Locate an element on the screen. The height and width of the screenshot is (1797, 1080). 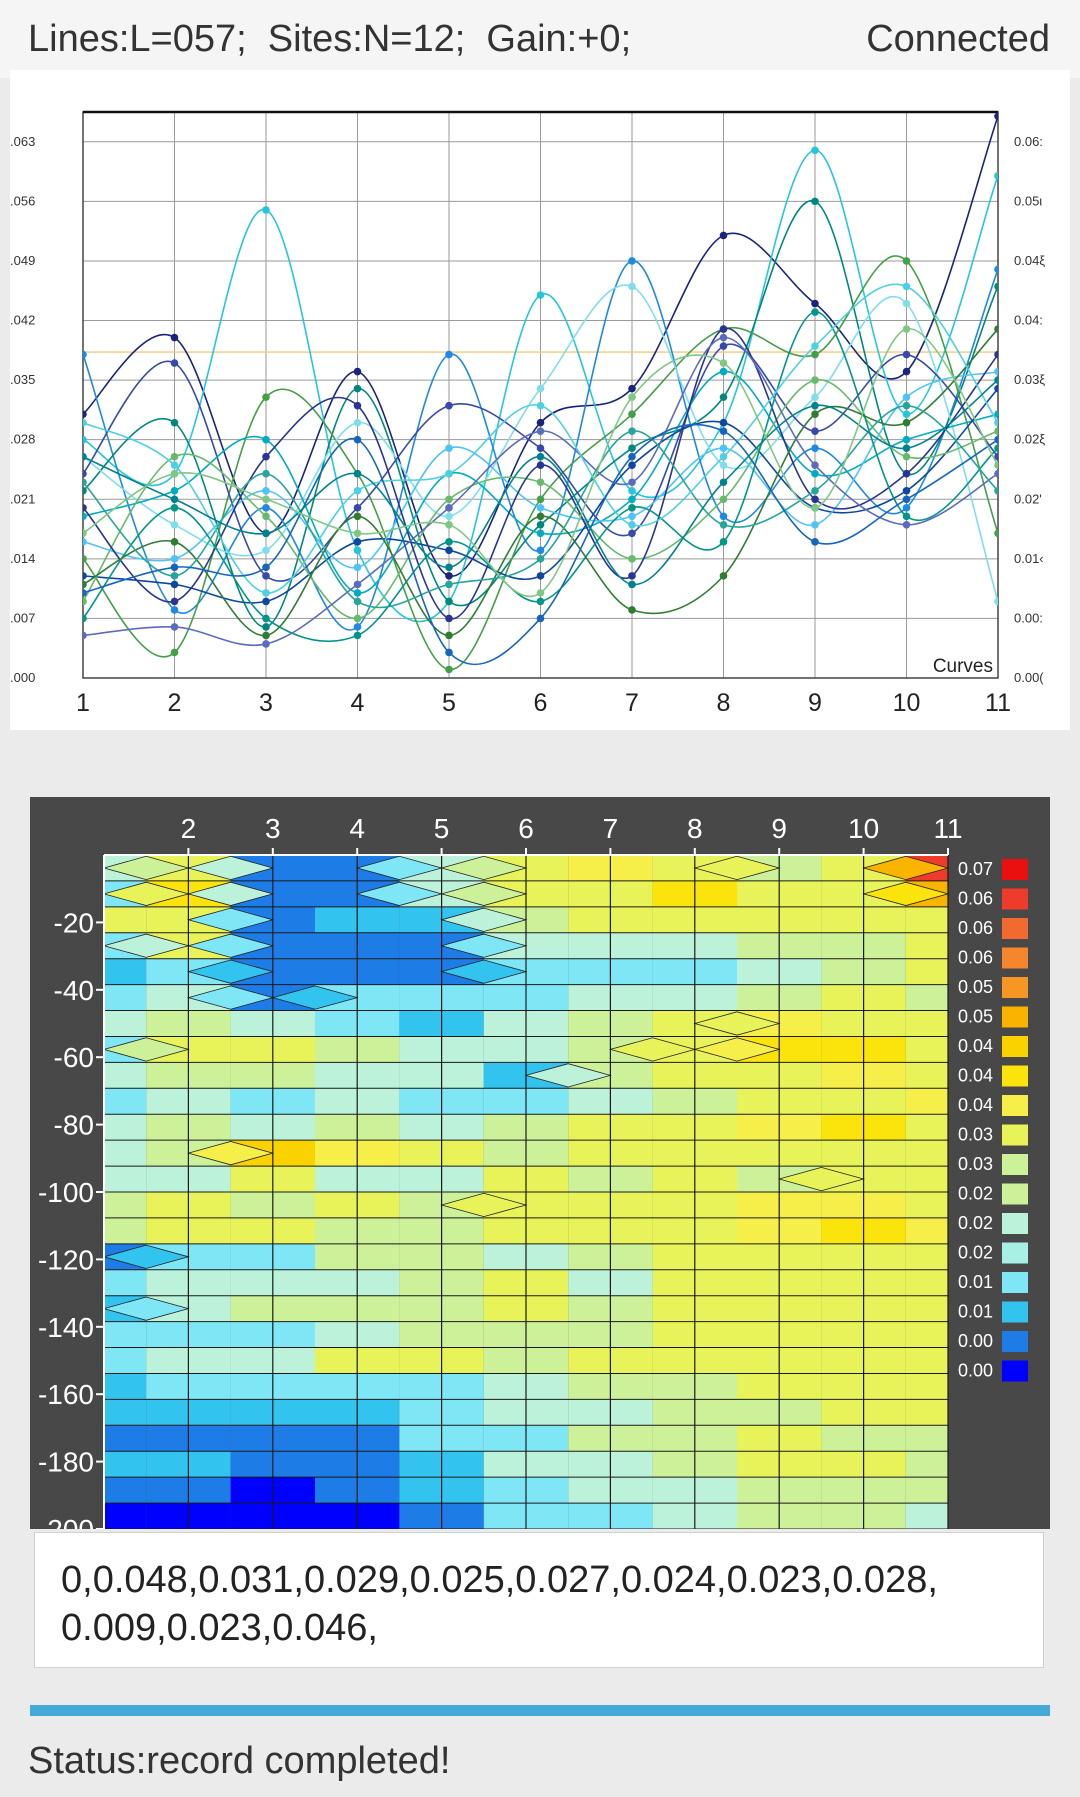
x-tick-label: 6 is located at coordinates (541, 703).